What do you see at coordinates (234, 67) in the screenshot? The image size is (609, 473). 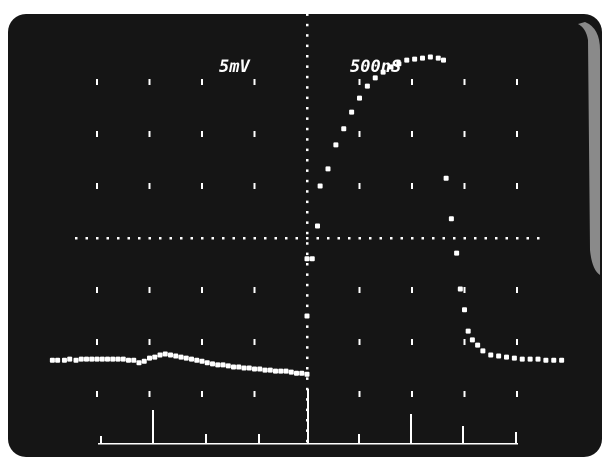 I see `volts-per-div-label: 5mV` at bounding box center [234, 67].